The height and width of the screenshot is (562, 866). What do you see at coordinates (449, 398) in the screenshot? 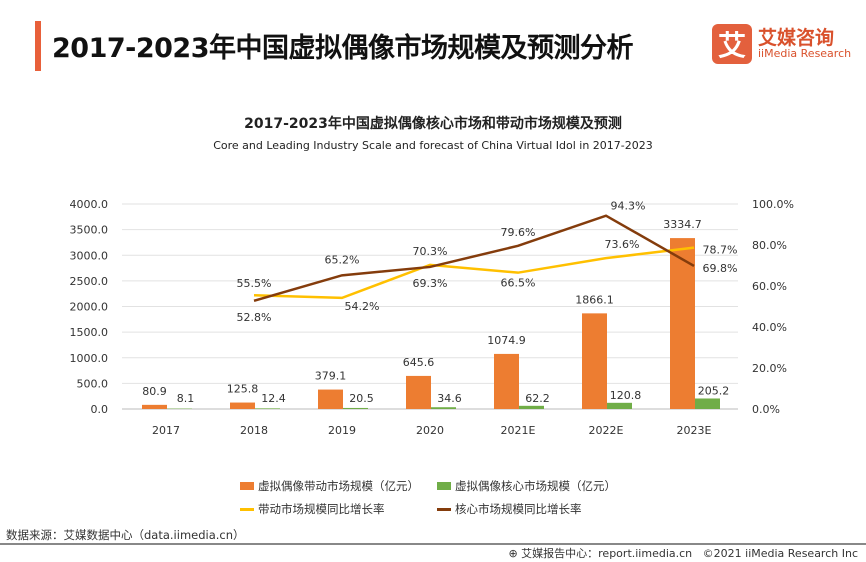
I see `core-bar-label: 34.6` at bounding box center [449, 398].